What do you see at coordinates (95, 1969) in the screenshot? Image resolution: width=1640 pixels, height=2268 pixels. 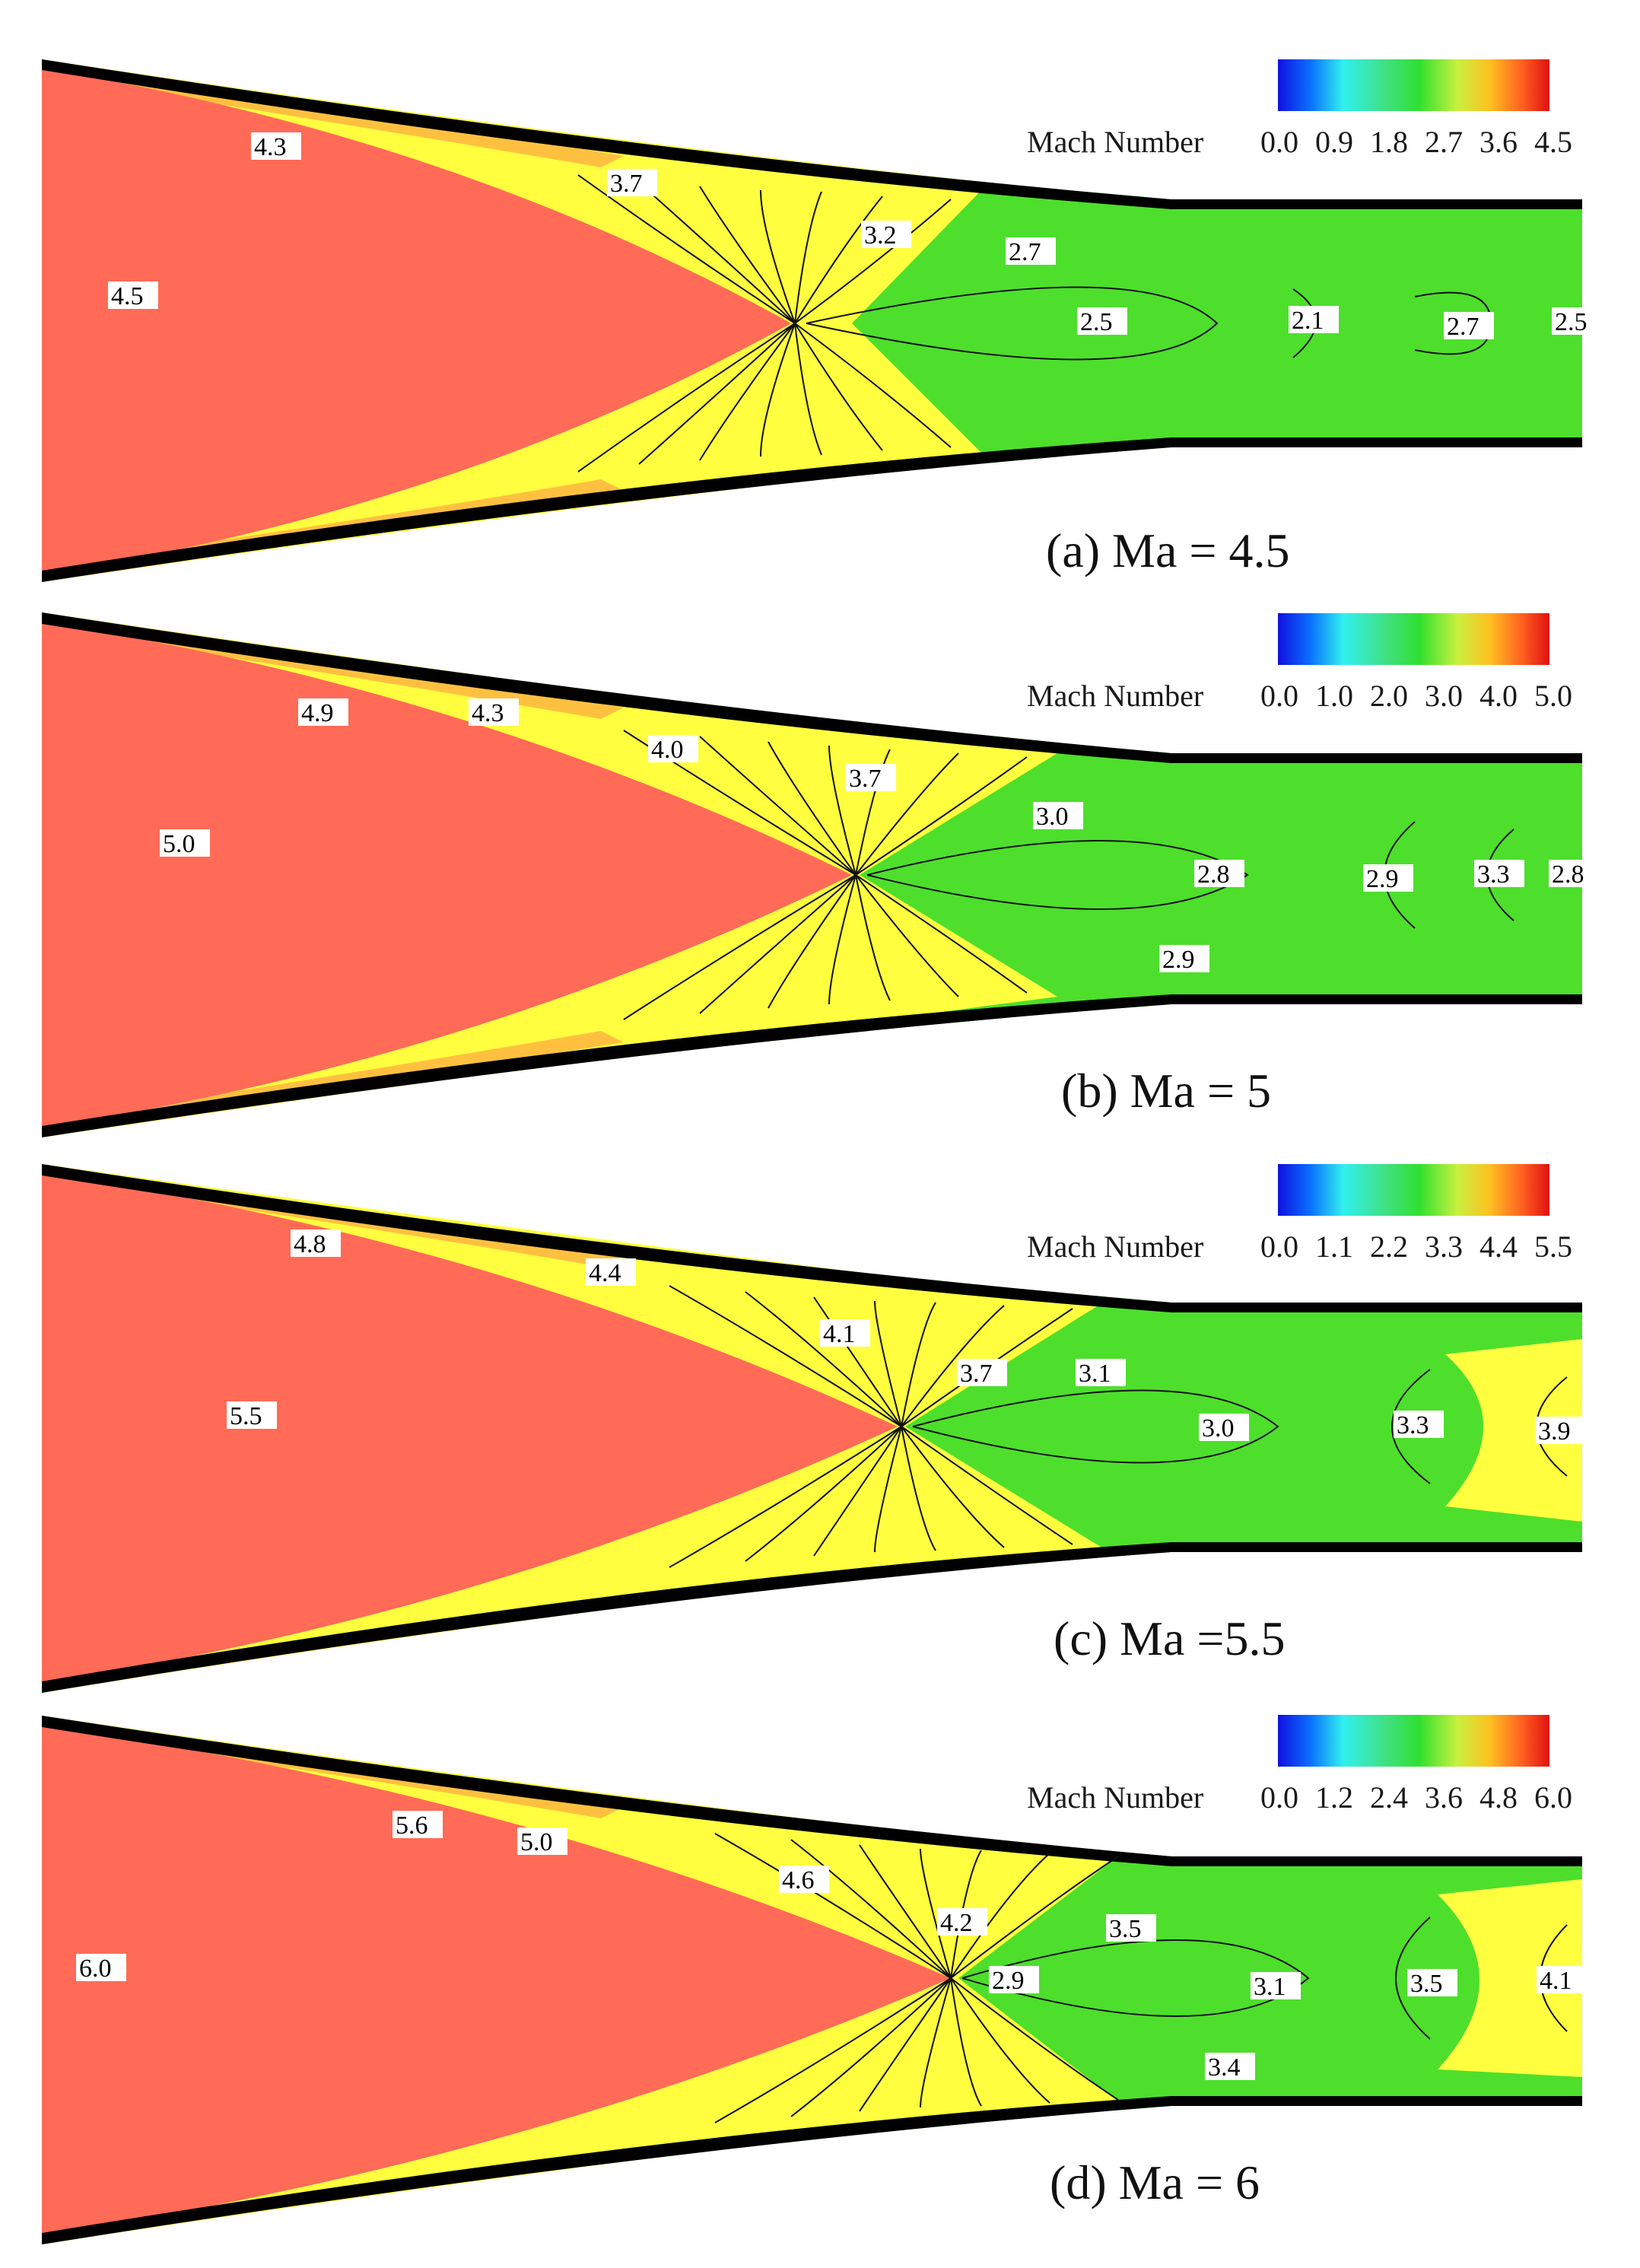 I see `contour-label: 6.0` at bounding box center [95, 1969].